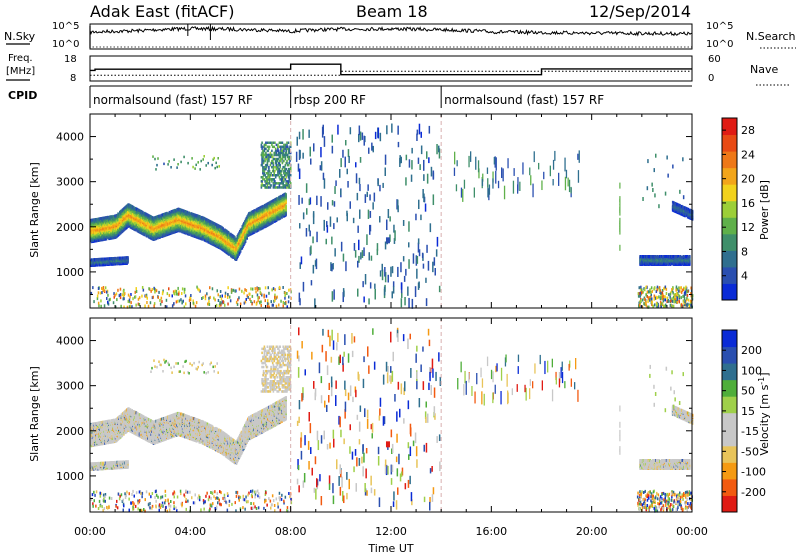 Image resolution: width=800 pixels, height=554 pixels. What do you see at coordinates (20, 36) in the screenshot?
I see `nsky-label: N.Sky` at bounding box center [20, 36].